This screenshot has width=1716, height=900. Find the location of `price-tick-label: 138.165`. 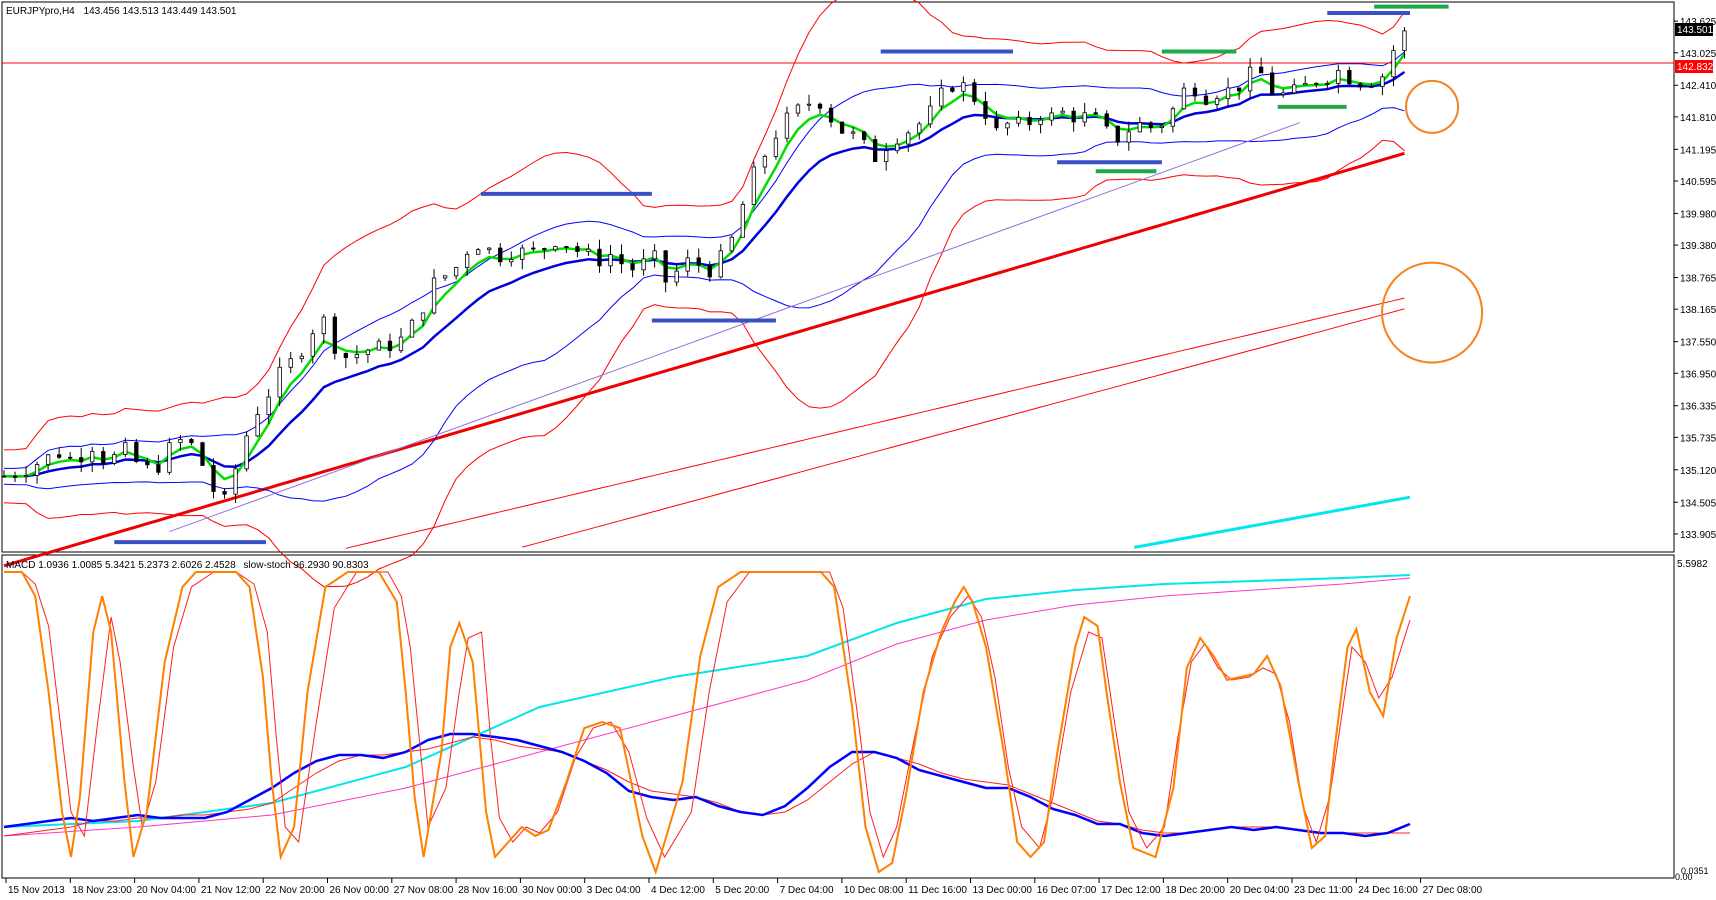

price-tick-label: 138.165 is located at coordinates (1698, 310).